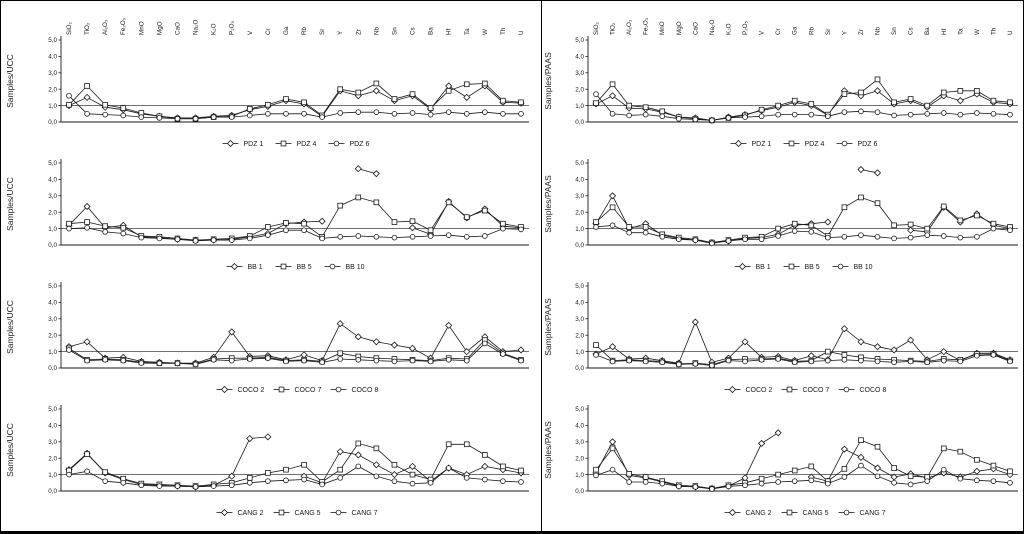 Image resolution: width=1024 pixels, height=534 pixels. Describe the element at coordinates (10, 204) in the screenshot. I see `y-axis-title: Samples/UCC` at that location.